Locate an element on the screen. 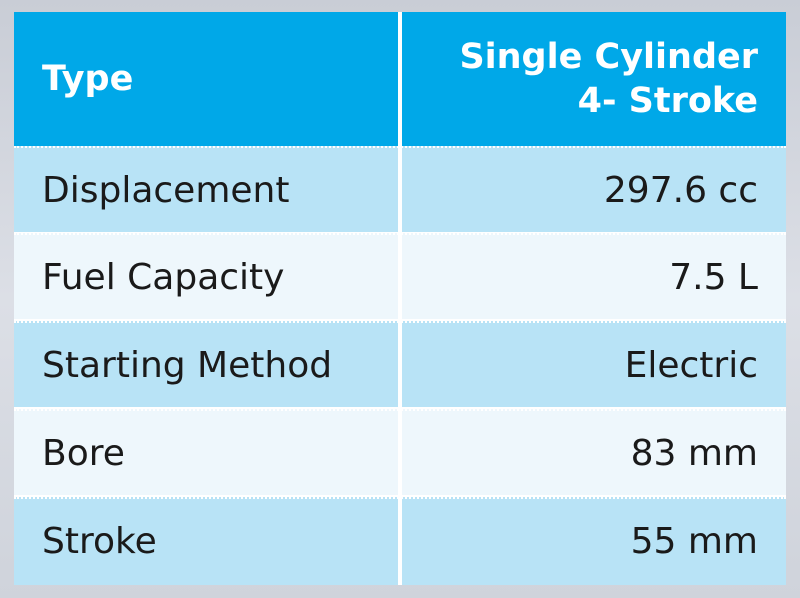 This screenshot has width=800, height=598. header-label: Type is located at coordinates (88, 79).